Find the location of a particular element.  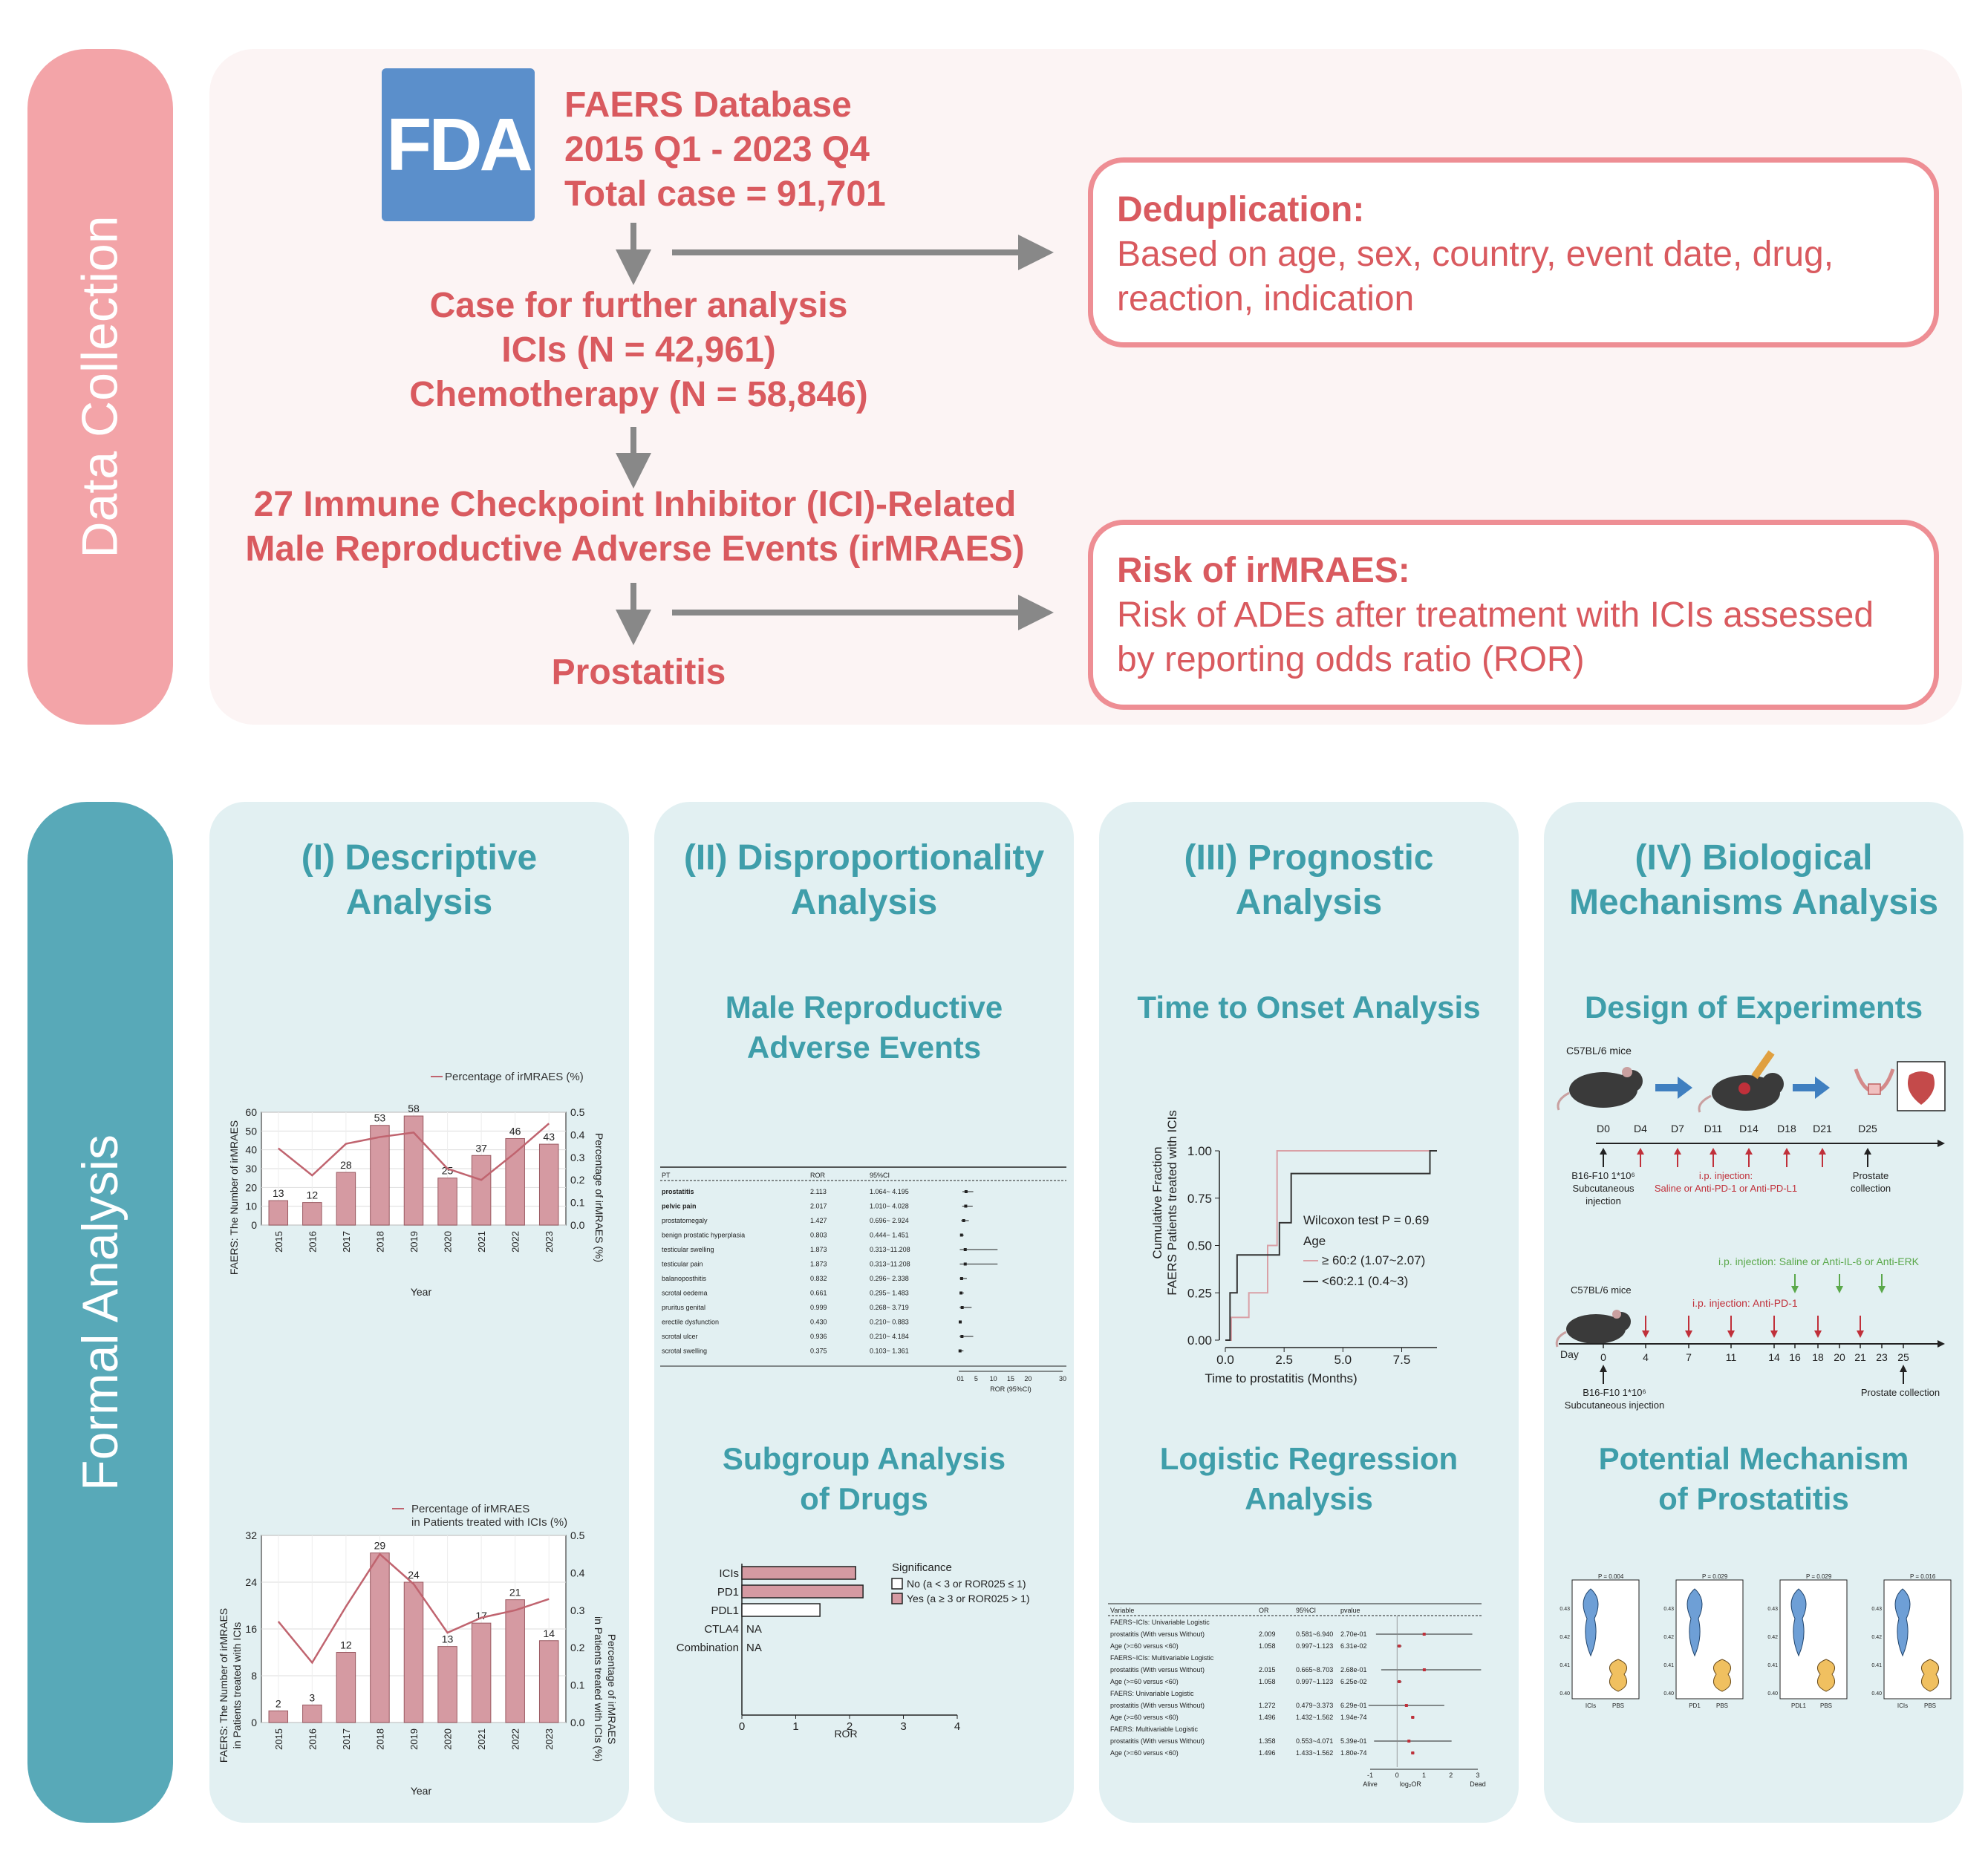

forest2-cell: prostatitis (With versus Without) is located at coordinates (1157, 1741).